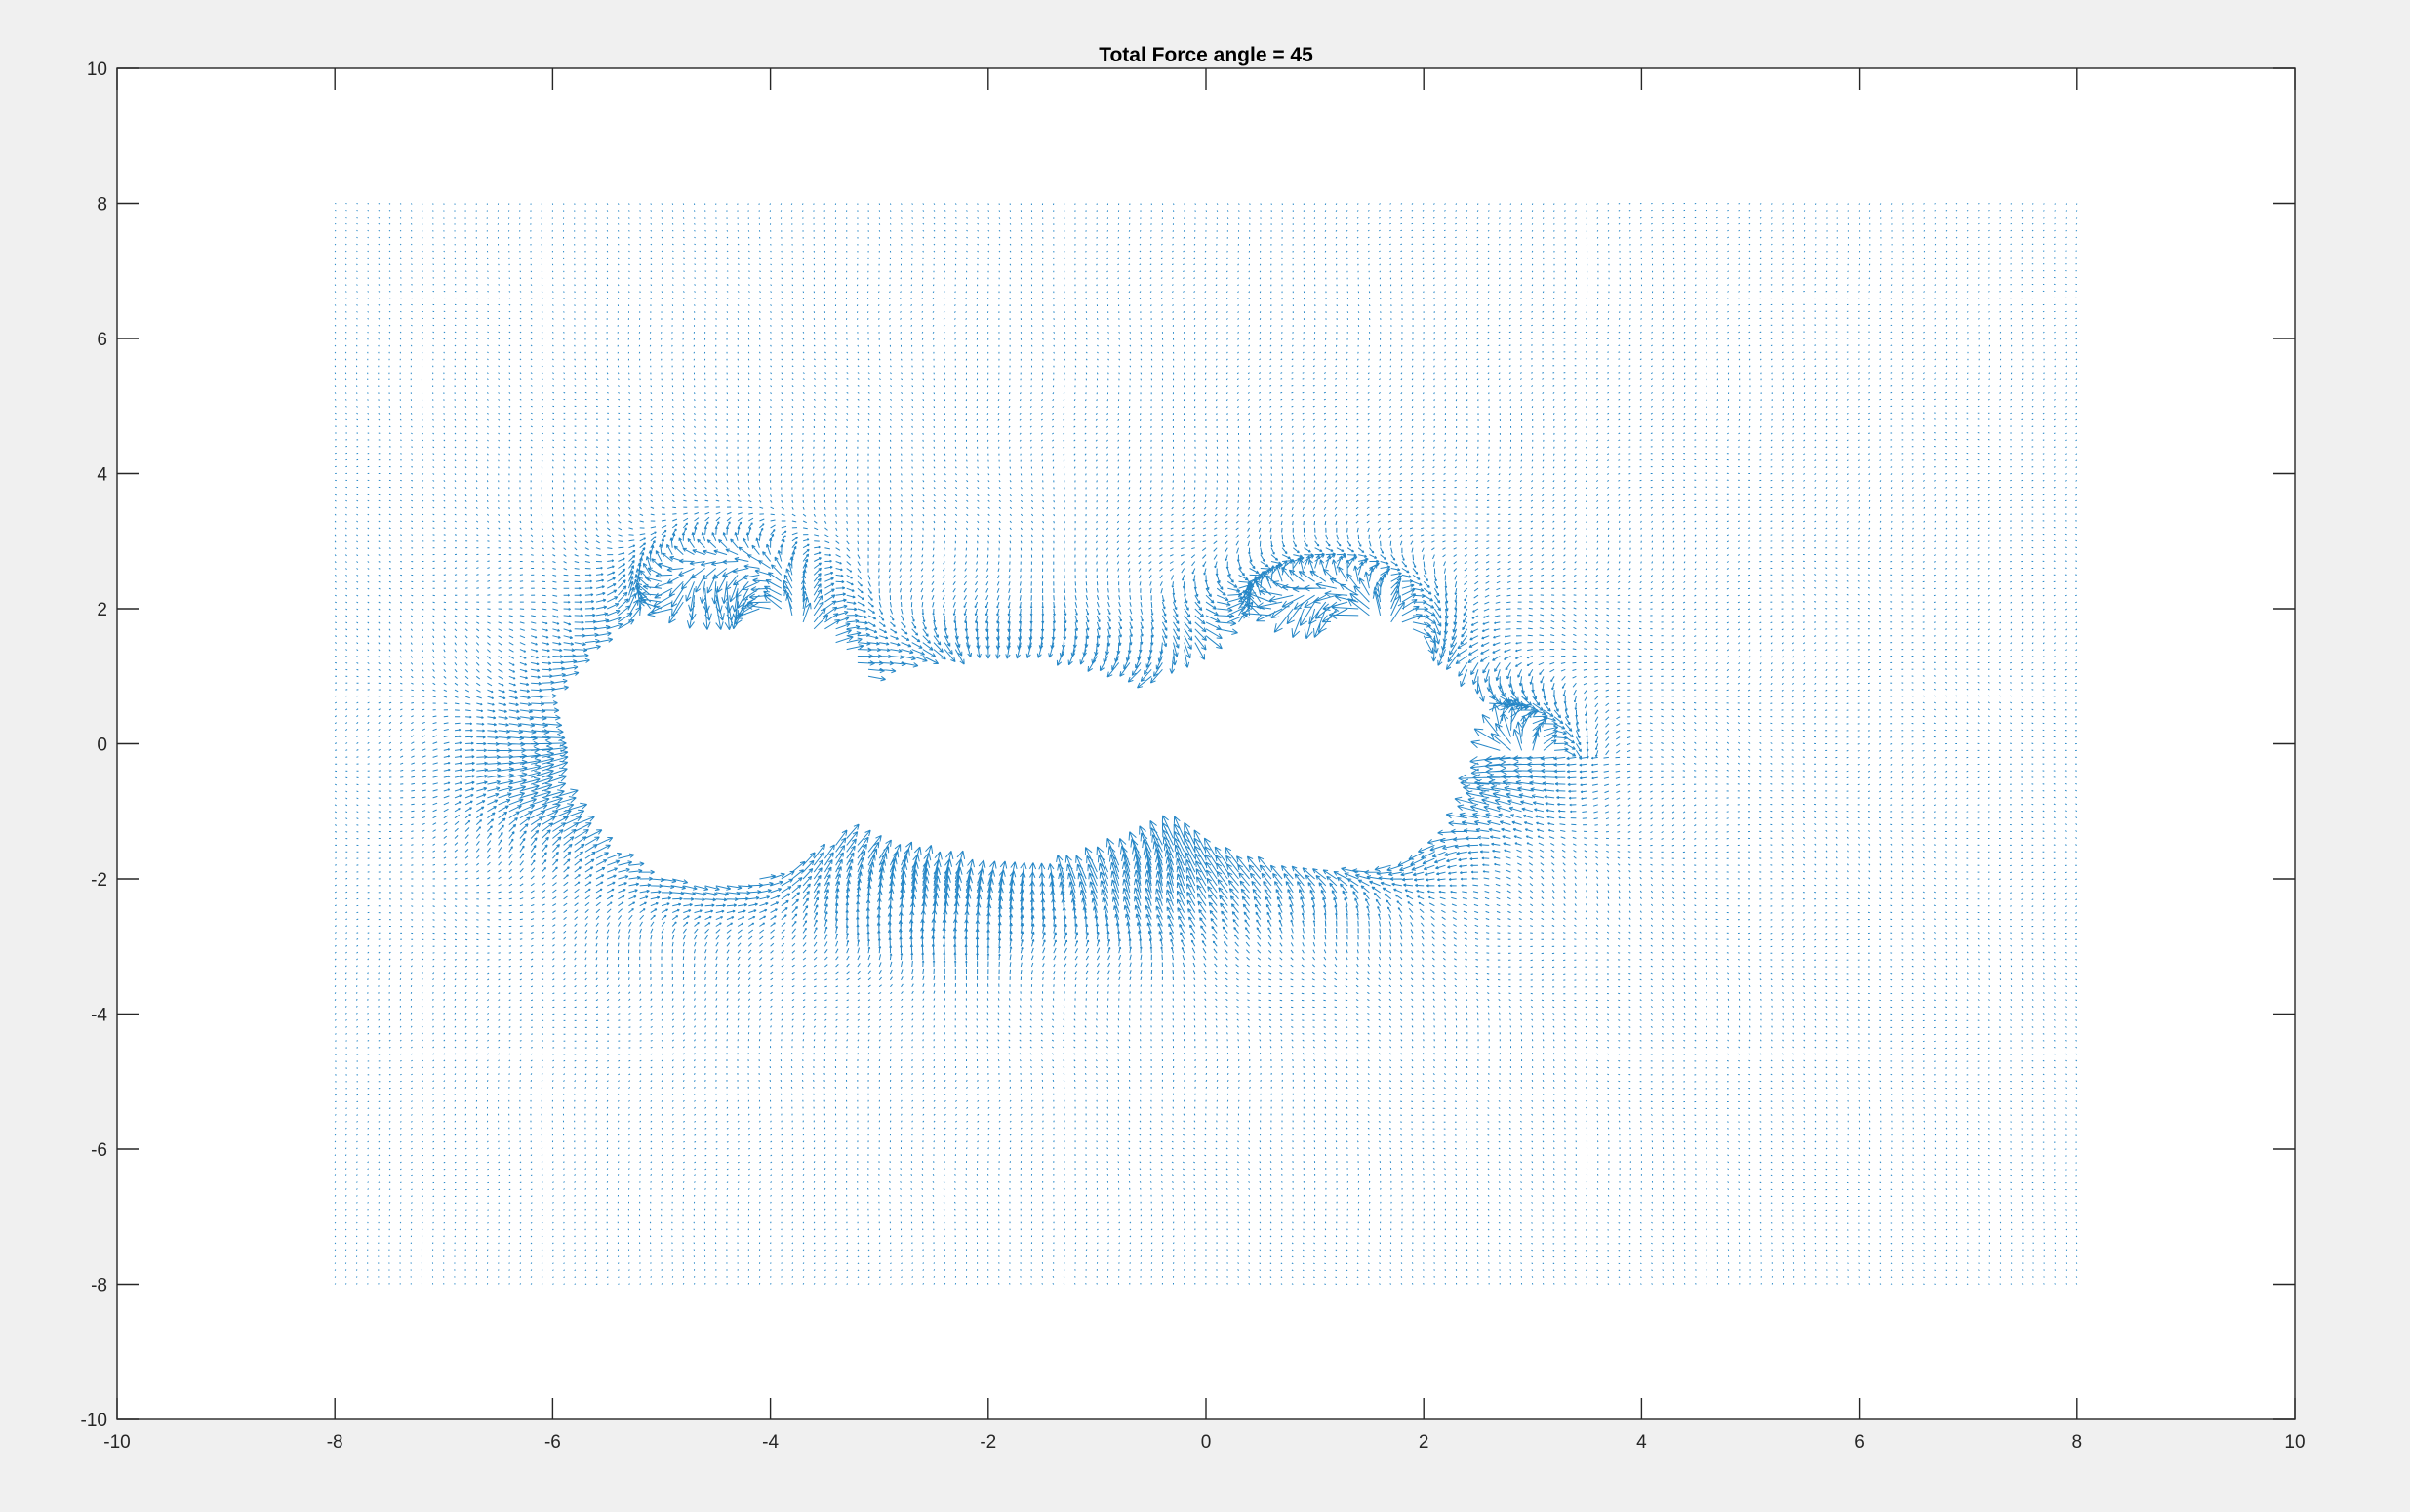  I want to click on x-tick-label: -8, so click(335, 1442).